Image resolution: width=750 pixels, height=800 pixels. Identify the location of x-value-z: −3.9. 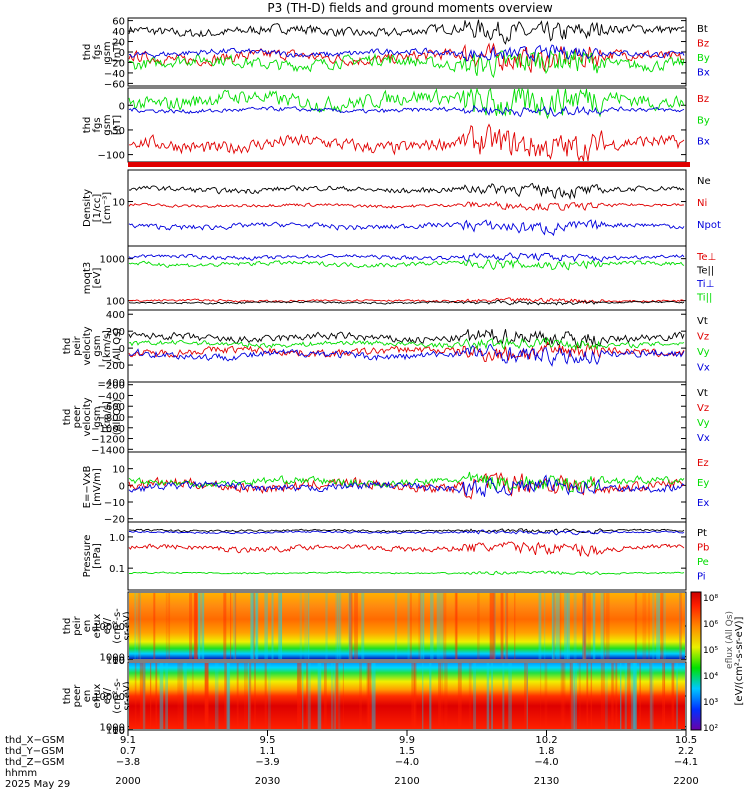
(267, 762).